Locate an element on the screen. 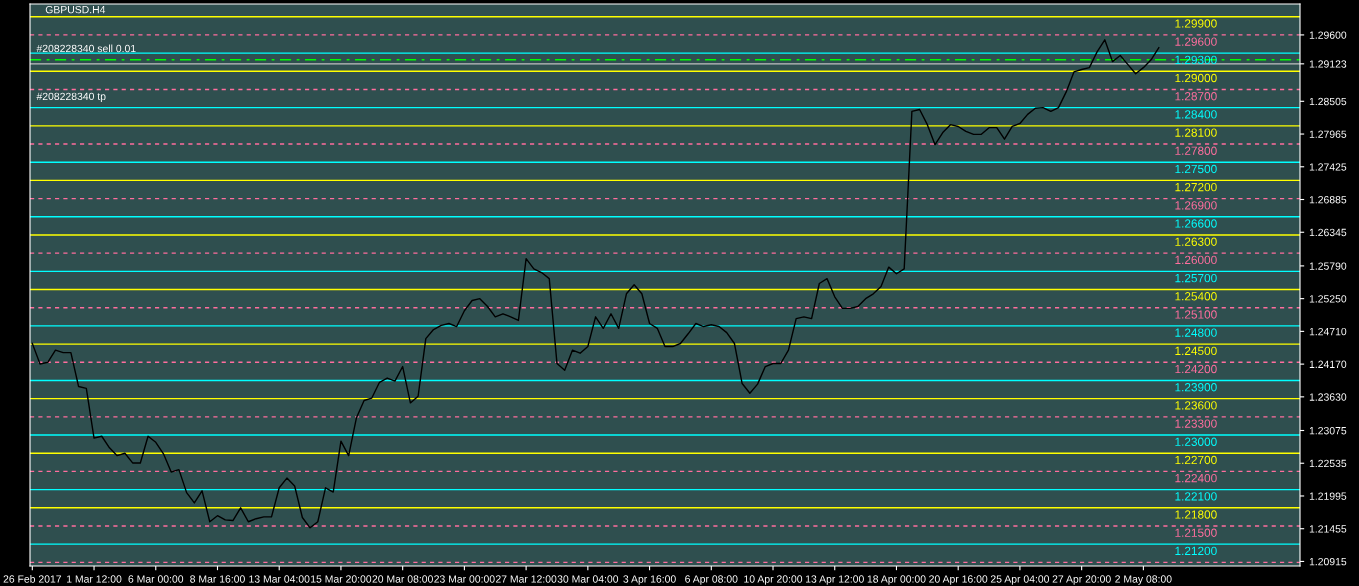  y-tick-label: 1.27965 is located at coordinates (1328, 134).